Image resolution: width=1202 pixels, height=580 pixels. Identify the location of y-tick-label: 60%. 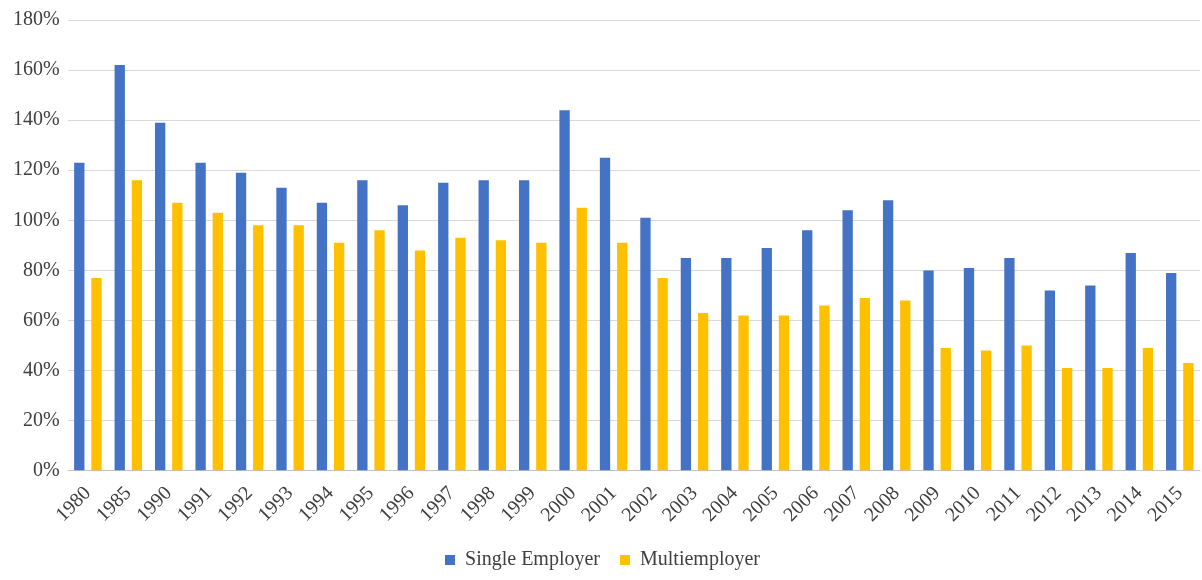
(41, 318).